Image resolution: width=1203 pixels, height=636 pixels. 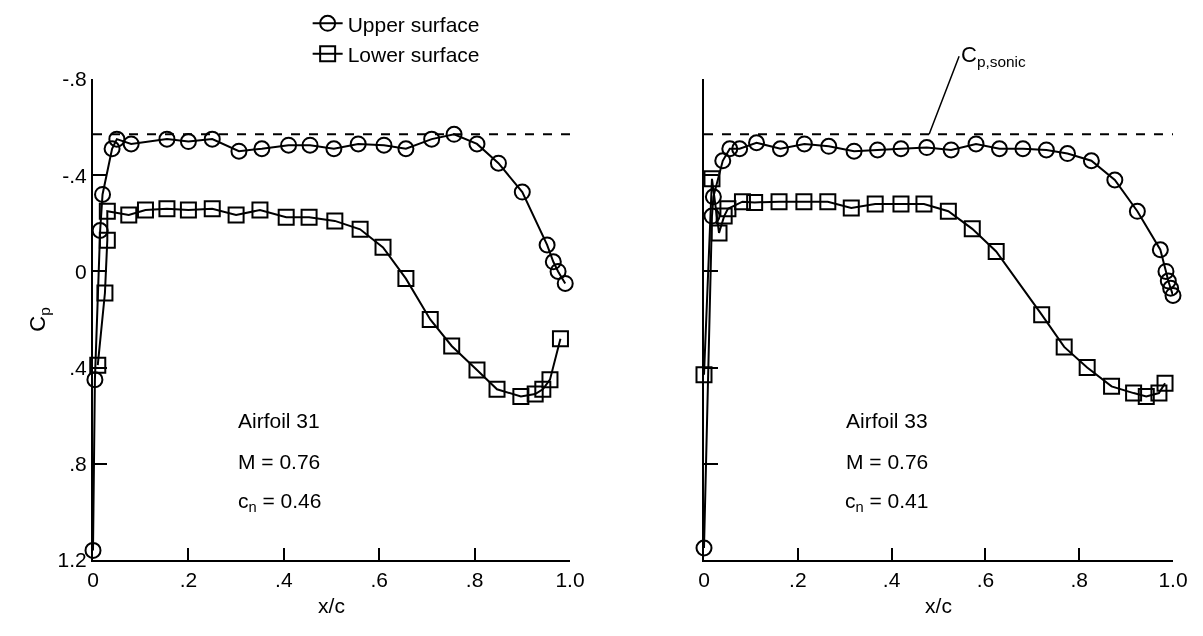 I want to click on ref-line-label: C$_{p,sonic}$, so click(x=993, y=56).